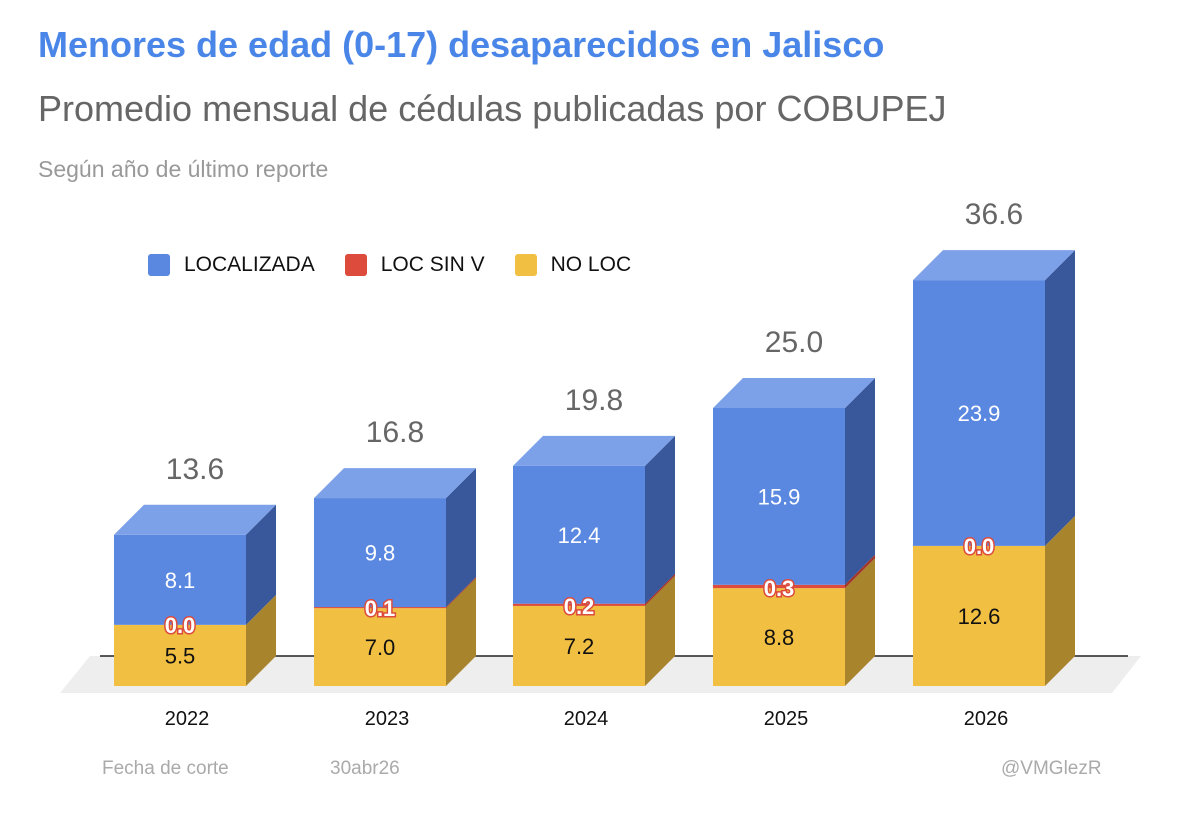 The width and height of the screenshot is (1199, 821). I want to click on legend: LOCALIZADA LOC SIN V NO LOC, so click(404, 265).